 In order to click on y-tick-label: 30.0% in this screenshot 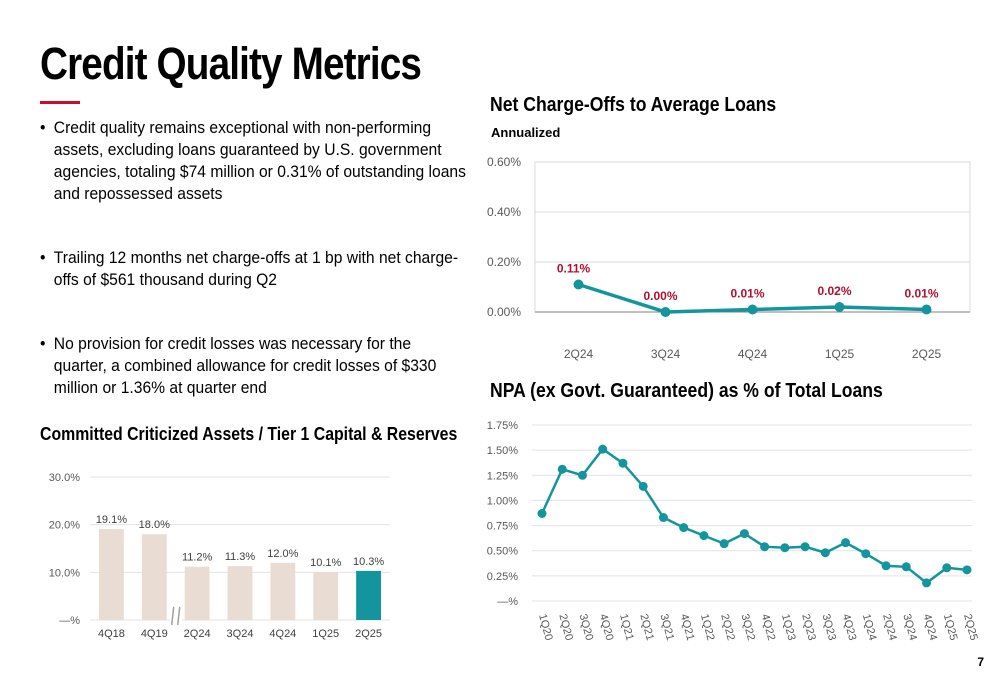, I will do `click(64, 478)`.